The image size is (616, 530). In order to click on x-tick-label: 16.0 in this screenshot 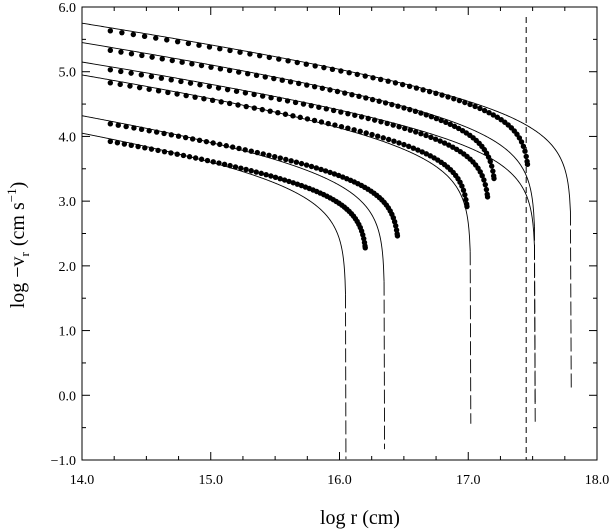, I will do `click(339, 480)`.